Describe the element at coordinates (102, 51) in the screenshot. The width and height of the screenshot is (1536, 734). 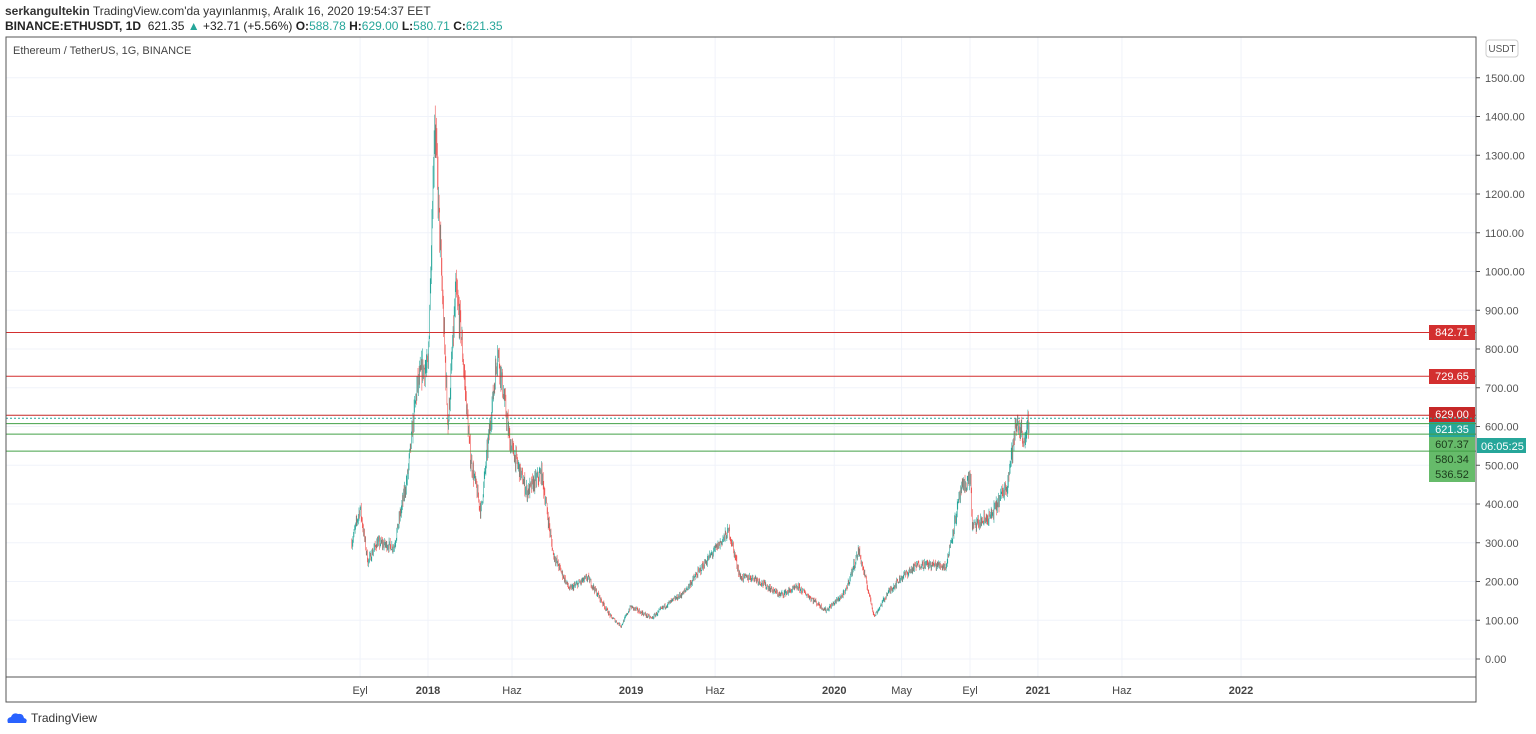
I see `chart-legend: Ethereum / TetherUS, 1G, BINANCE` at that location.